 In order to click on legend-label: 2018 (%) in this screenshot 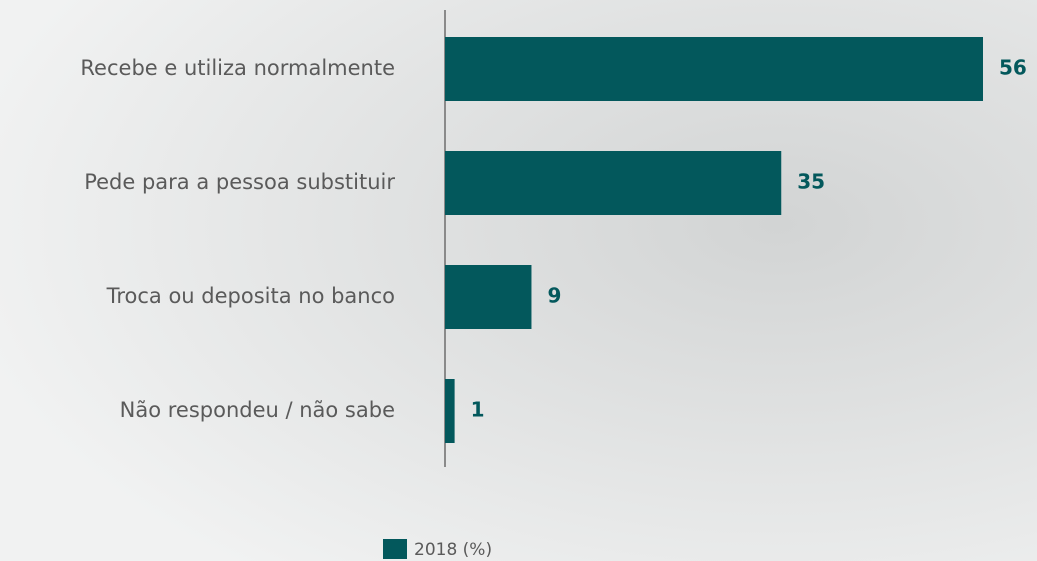, I will do `click(453, 550)`.